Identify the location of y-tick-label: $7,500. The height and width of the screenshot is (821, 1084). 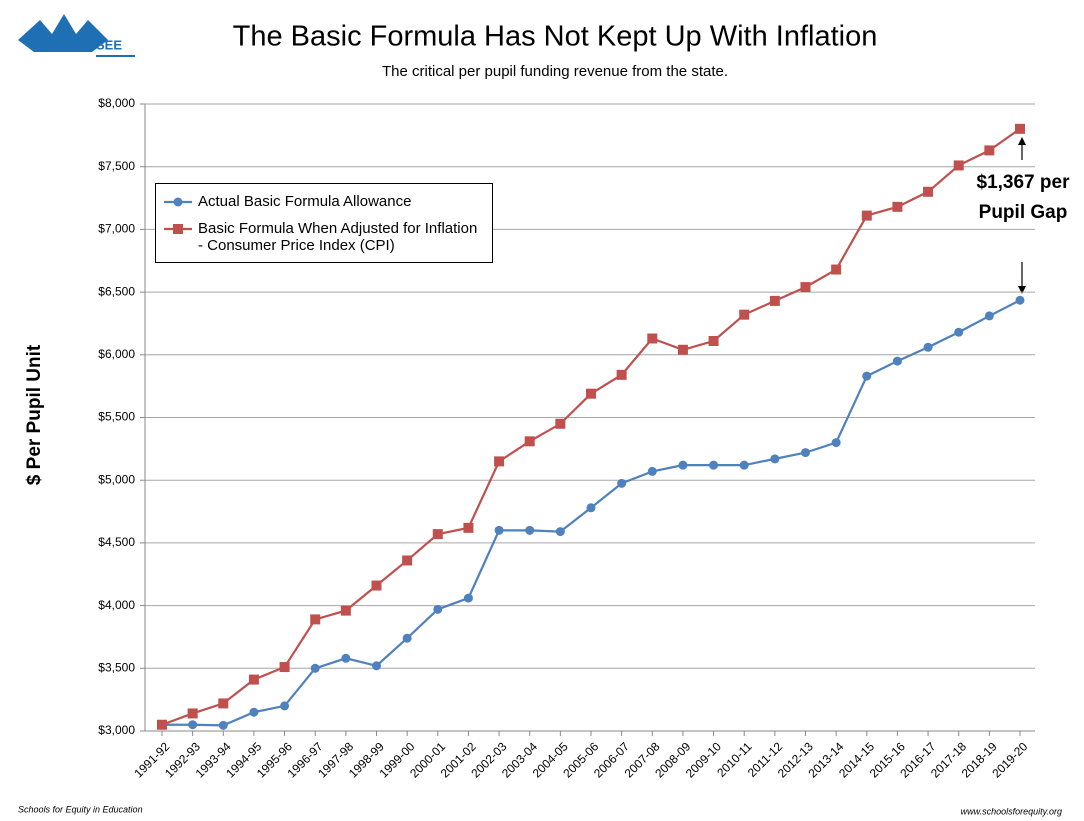
(116, 166).